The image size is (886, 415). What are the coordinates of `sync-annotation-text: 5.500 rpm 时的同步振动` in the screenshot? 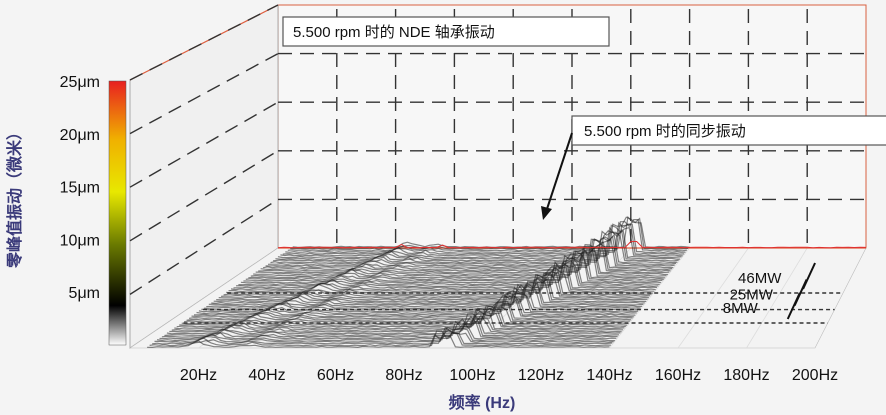 It's located at (665, 131).